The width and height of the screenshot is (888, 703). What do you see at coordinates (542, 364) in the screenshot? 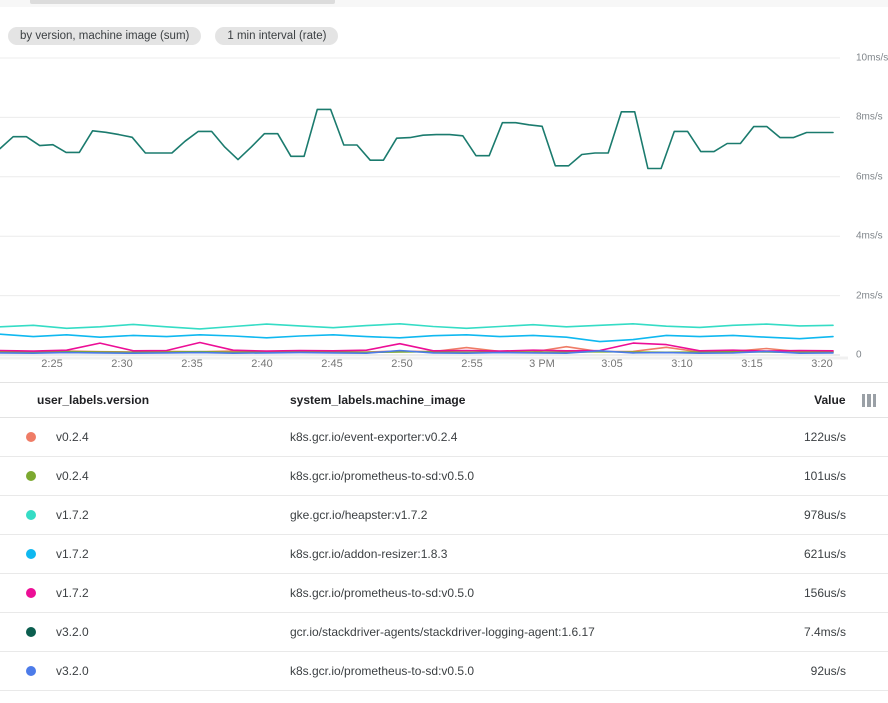
I see `x-tick-label: 3 PM` at bounding box center [542, 364].